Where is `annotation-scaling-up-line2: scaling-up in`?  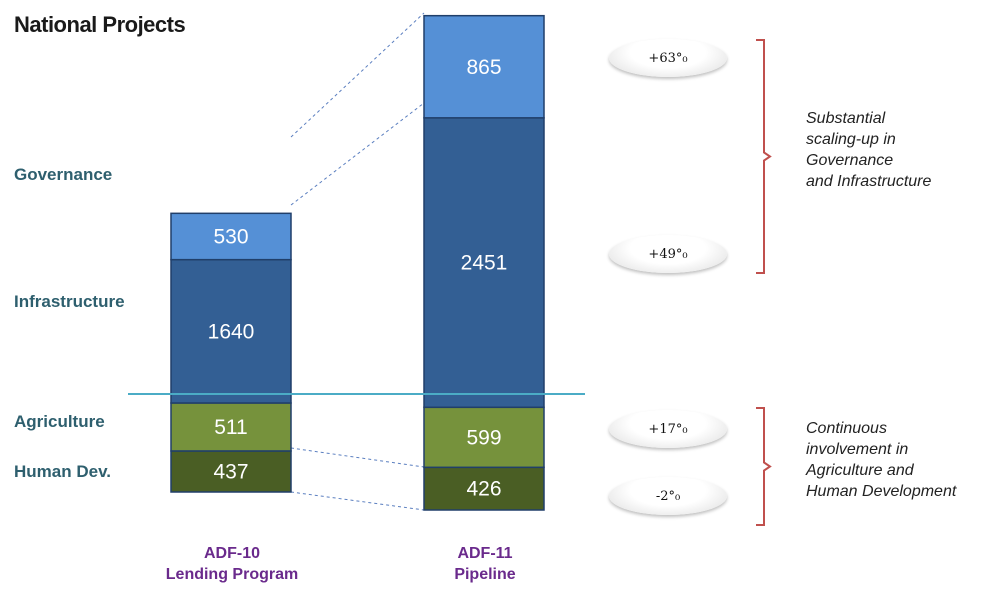 annotation-scaling-up-line2: scaling-up in is located at coordinates (851, 139).